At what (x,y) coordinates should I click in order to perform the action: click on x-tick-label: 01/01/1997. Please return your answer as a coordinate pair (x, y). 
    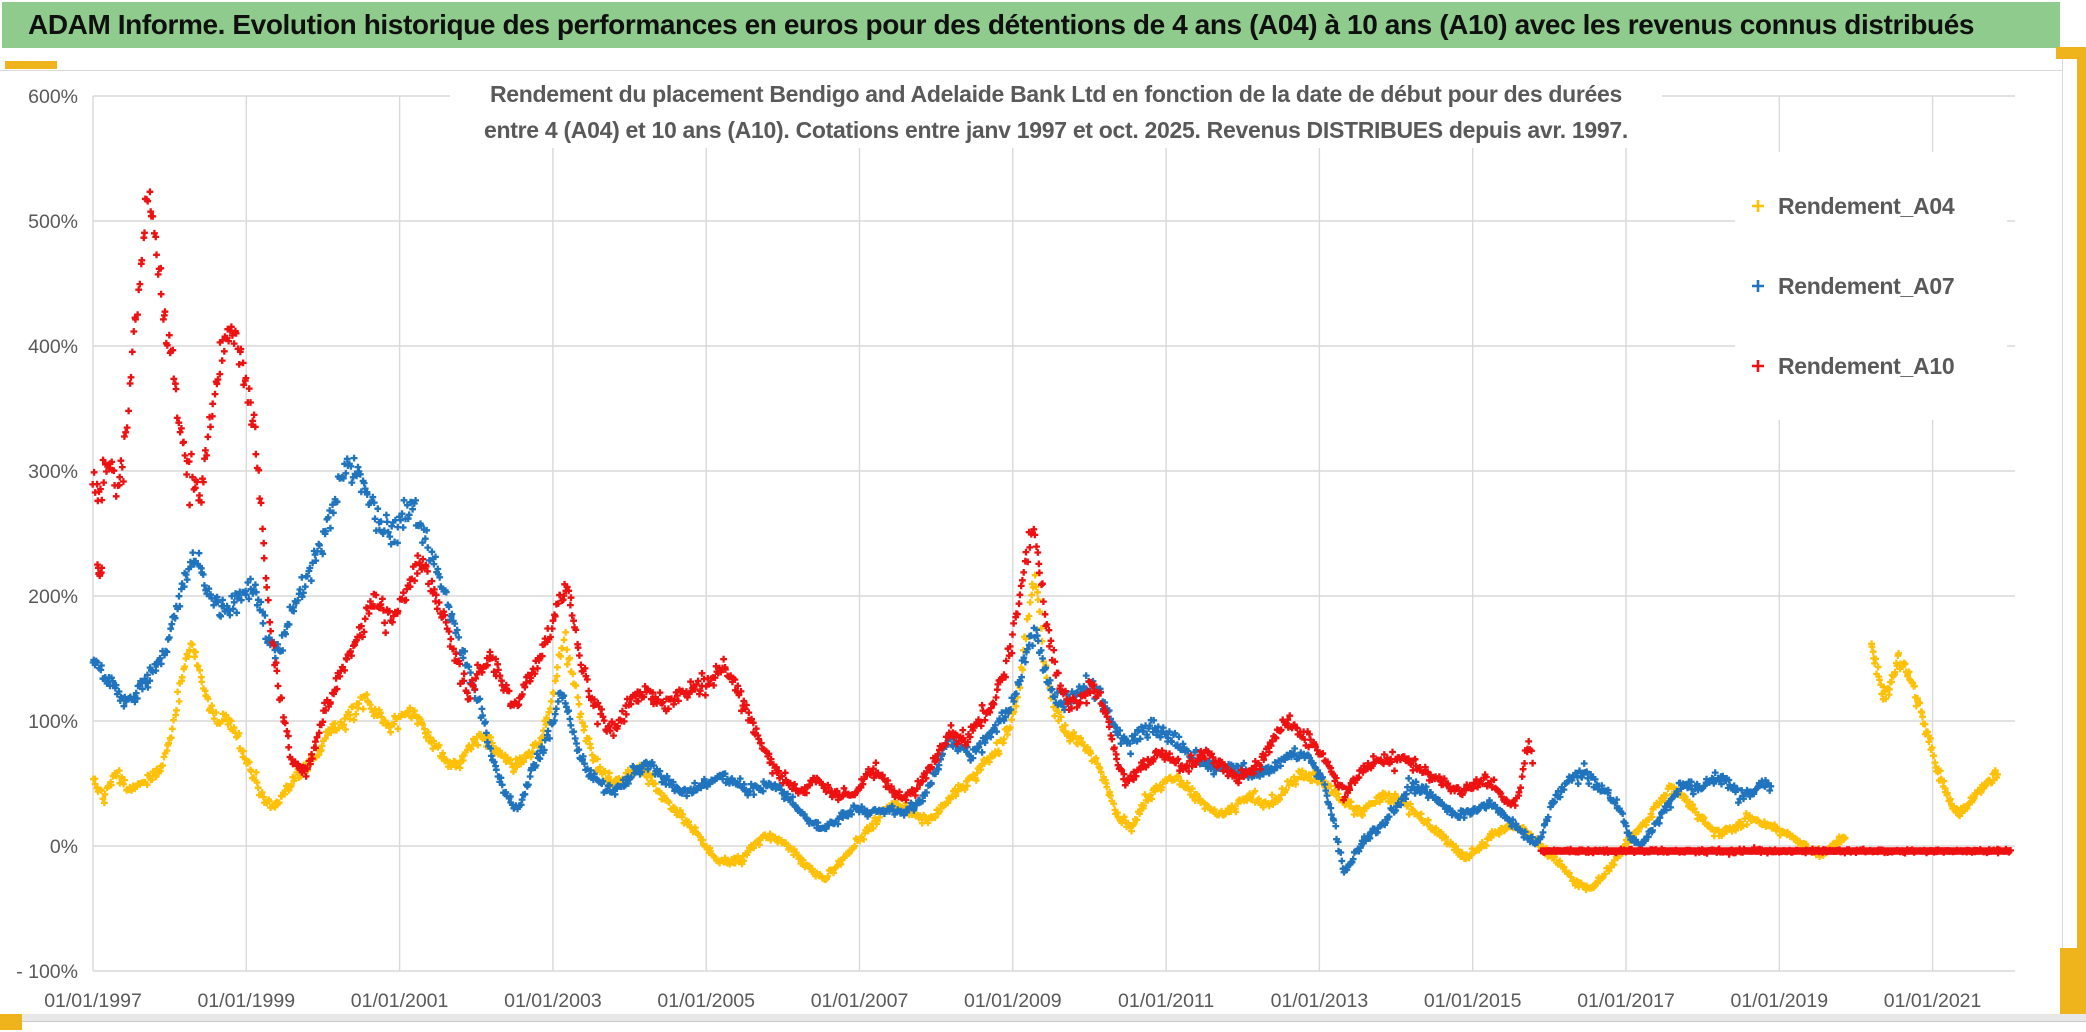
    Looking at the image, I should click on (93, 1001).